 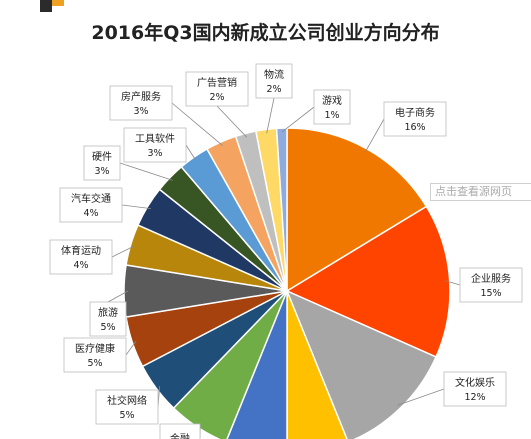 I want to click on corner-logo-accent, so click(x=58, y=3).